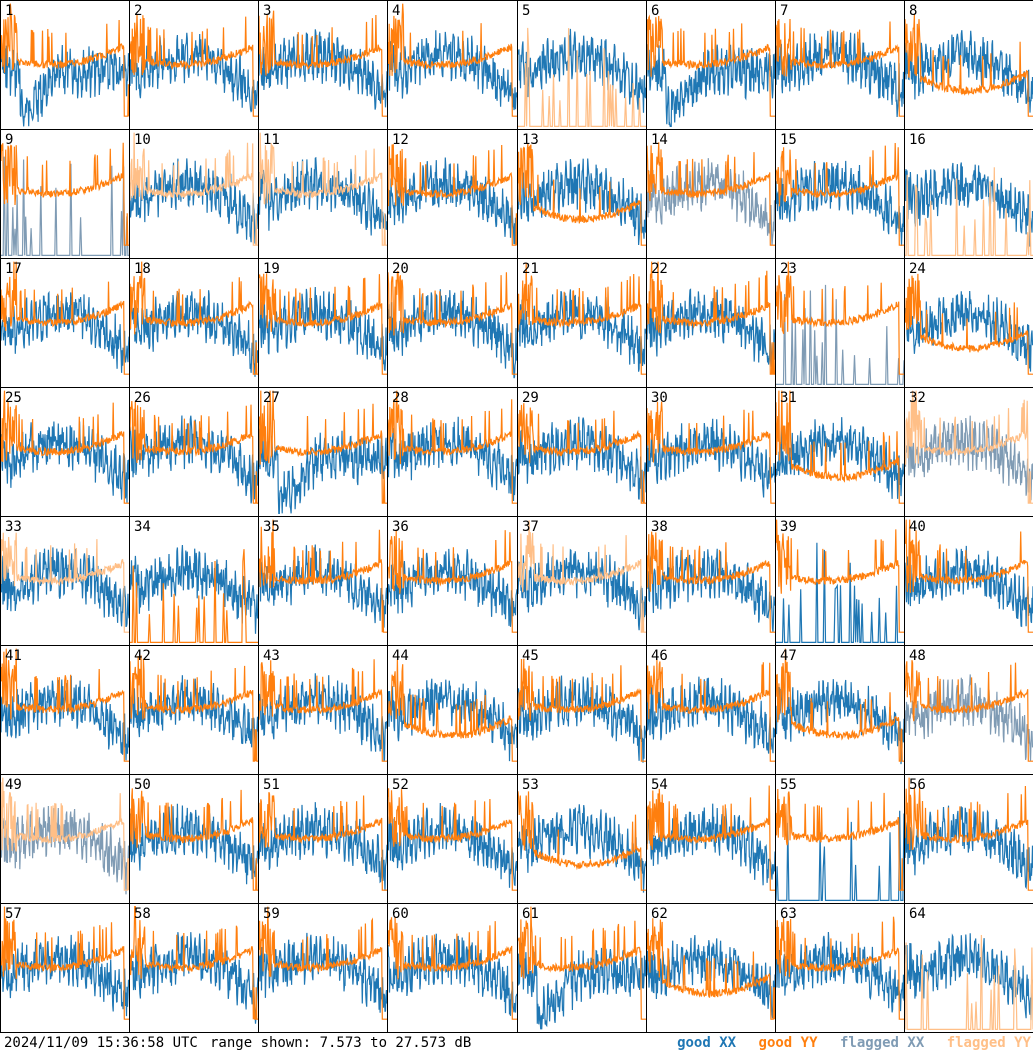 The width and height of the screenshot is (1033, 1053). Describe the element at coordinates (659, 269) in the screenshot. I see `panel-label: 22` at that location.